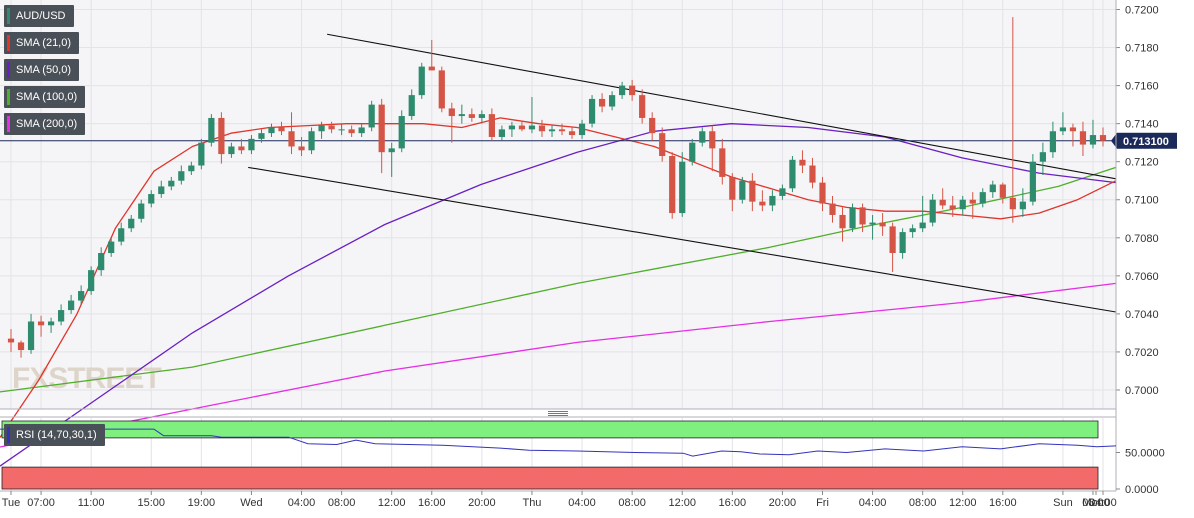 This screenshot has width=1194, height=518. Describe the element at coordinates (1142, 315) in the screenshot. I see `y-tick-label: 0.7040` at that location.